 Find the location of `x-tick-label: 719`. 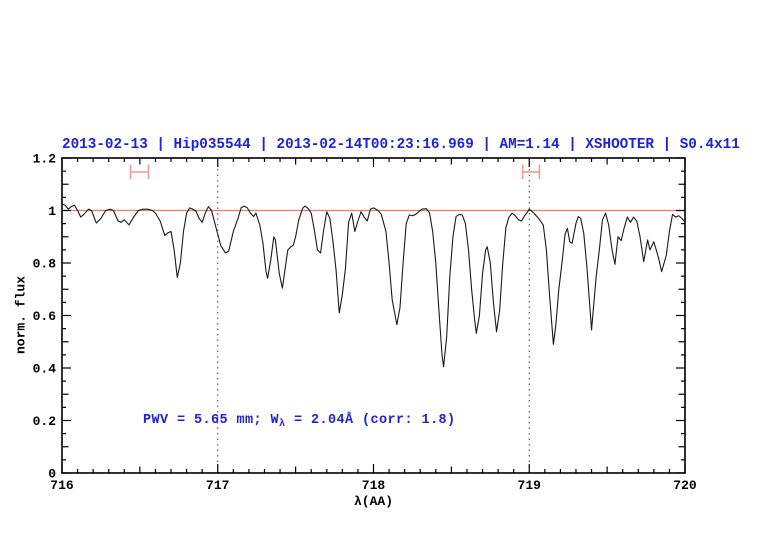

x-tick-label: 719 is located at coordinates (530, 485).